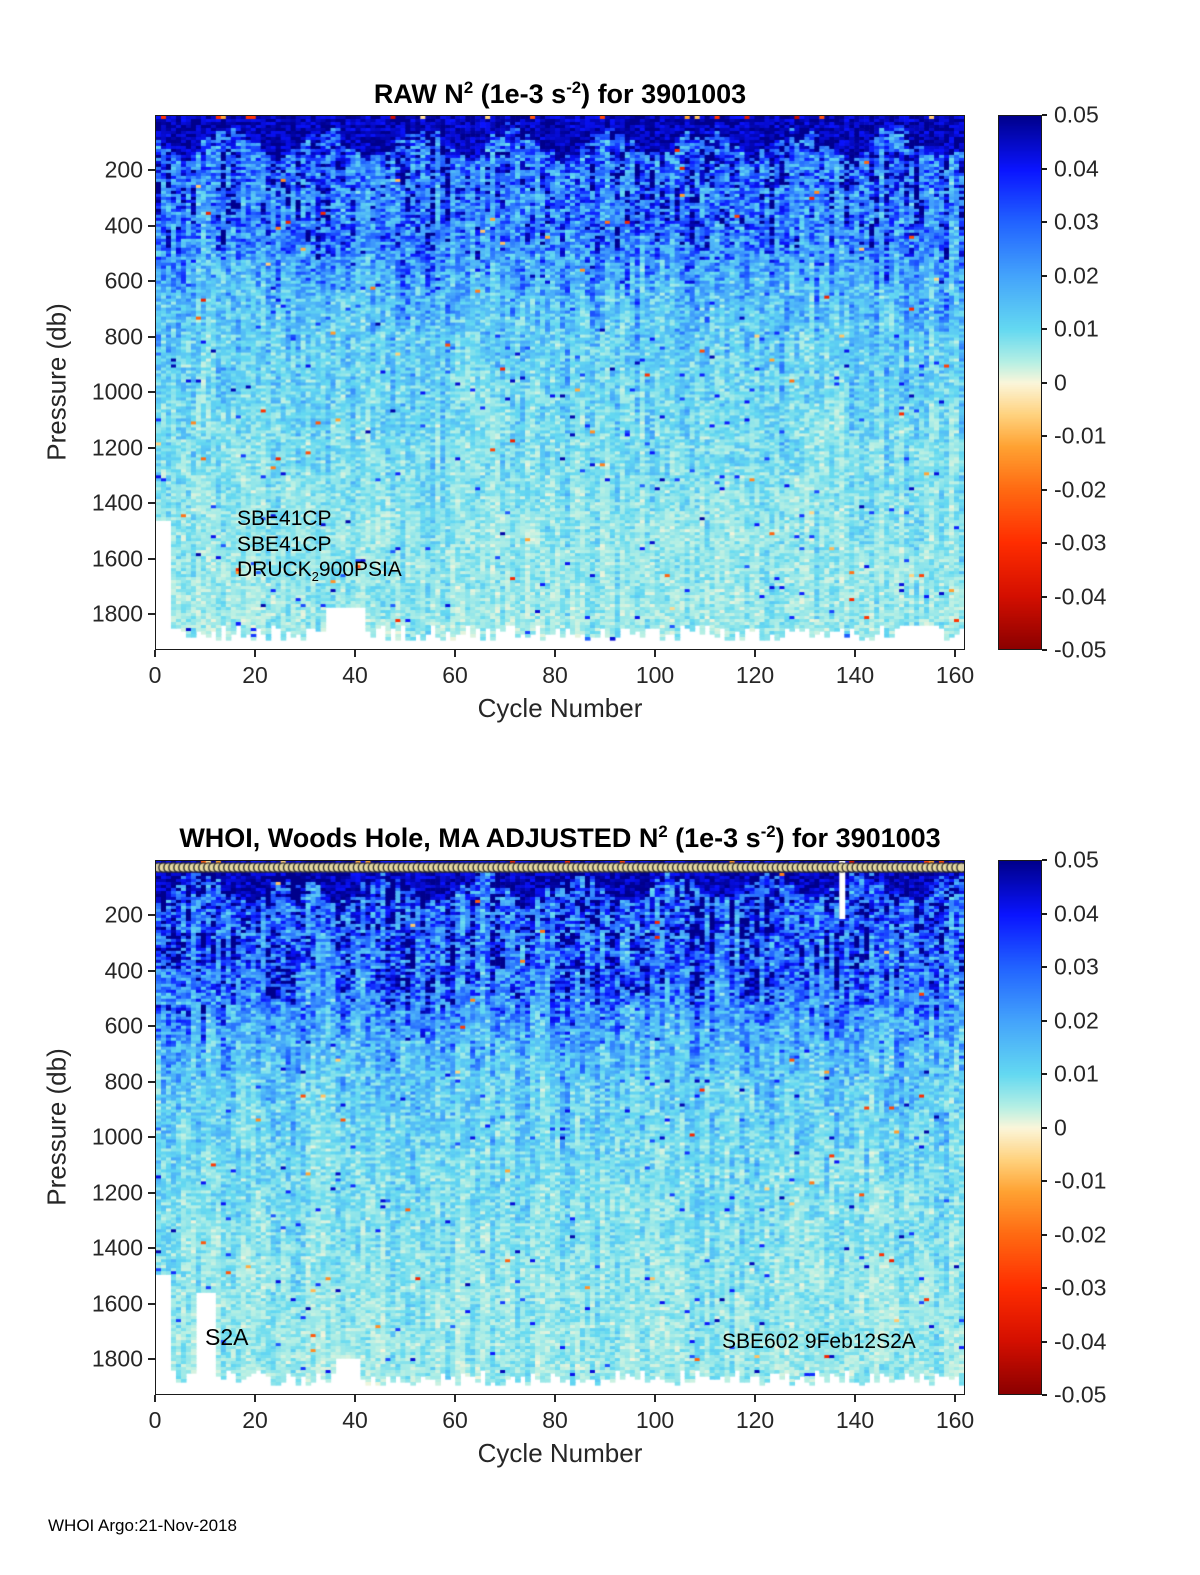  Describe the element at coordinates (560, 708) in the screenshot. I see `raw-x-axis-label: Cycle Number` at that location.